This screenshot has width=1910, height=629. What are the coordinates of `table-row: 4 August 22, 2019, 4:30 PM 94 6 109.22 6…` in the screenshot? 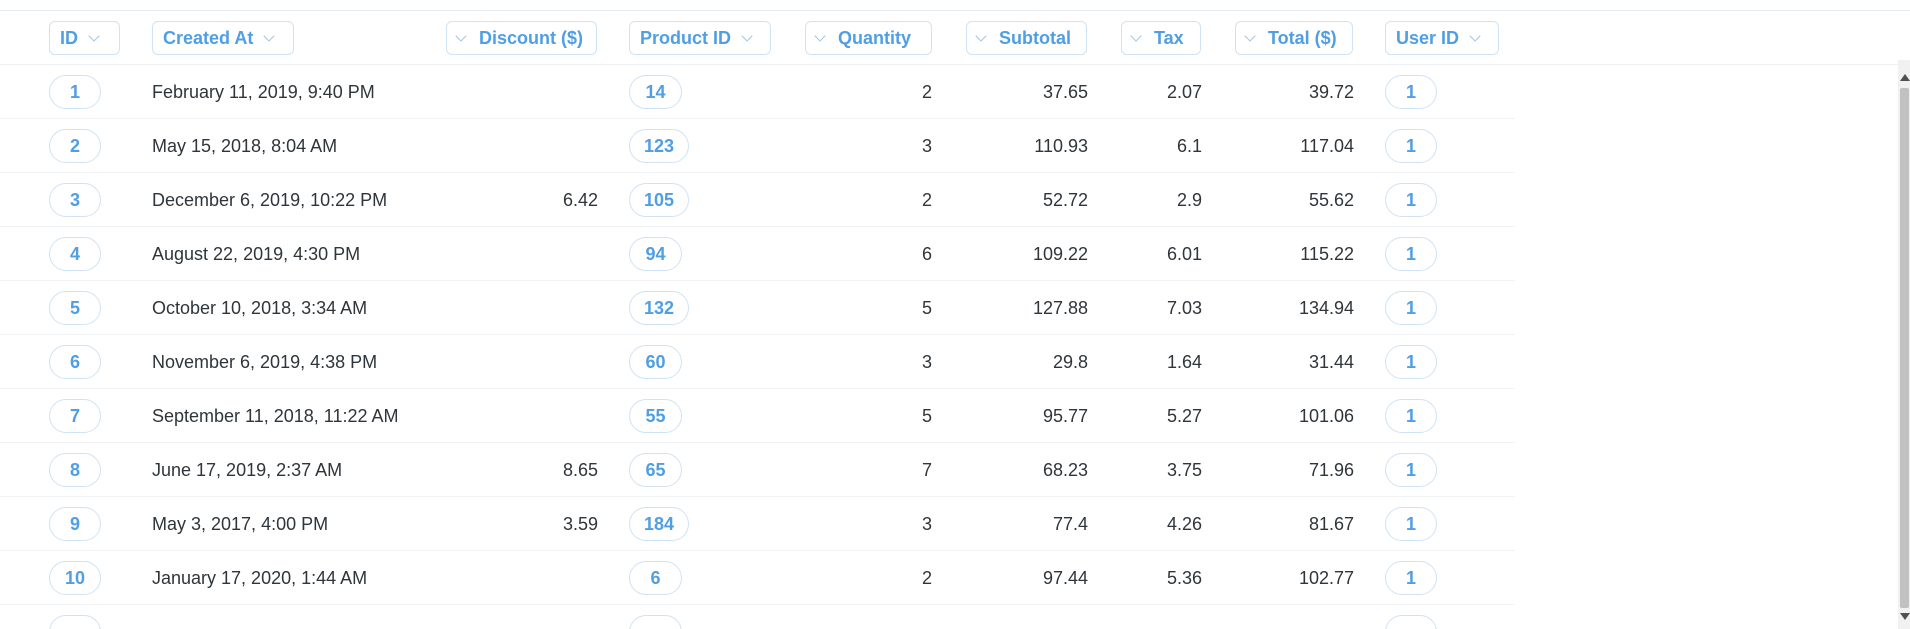 It's located at (757, 254).